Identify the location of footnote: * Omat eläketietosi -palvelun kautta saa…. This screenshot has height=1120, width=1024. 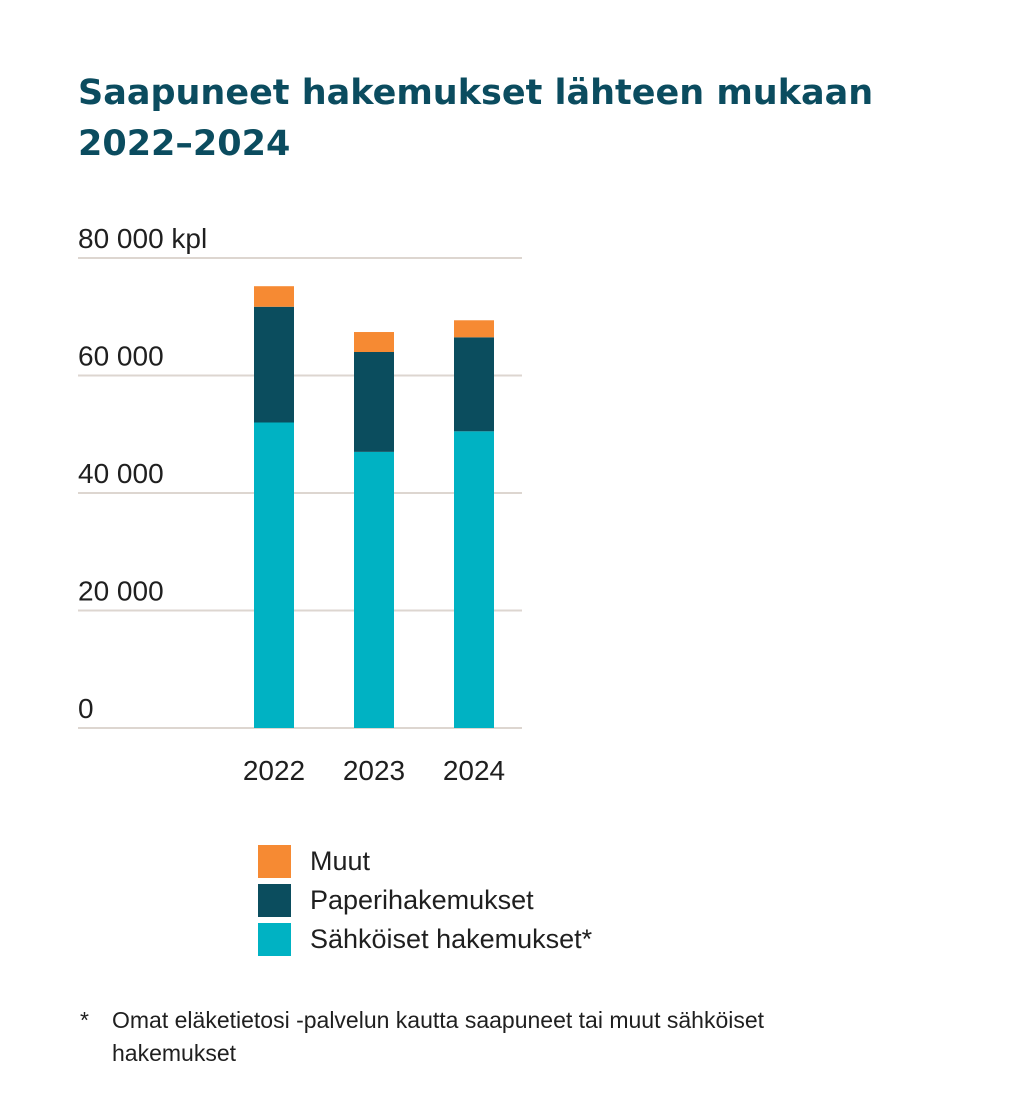
(480, 1037).